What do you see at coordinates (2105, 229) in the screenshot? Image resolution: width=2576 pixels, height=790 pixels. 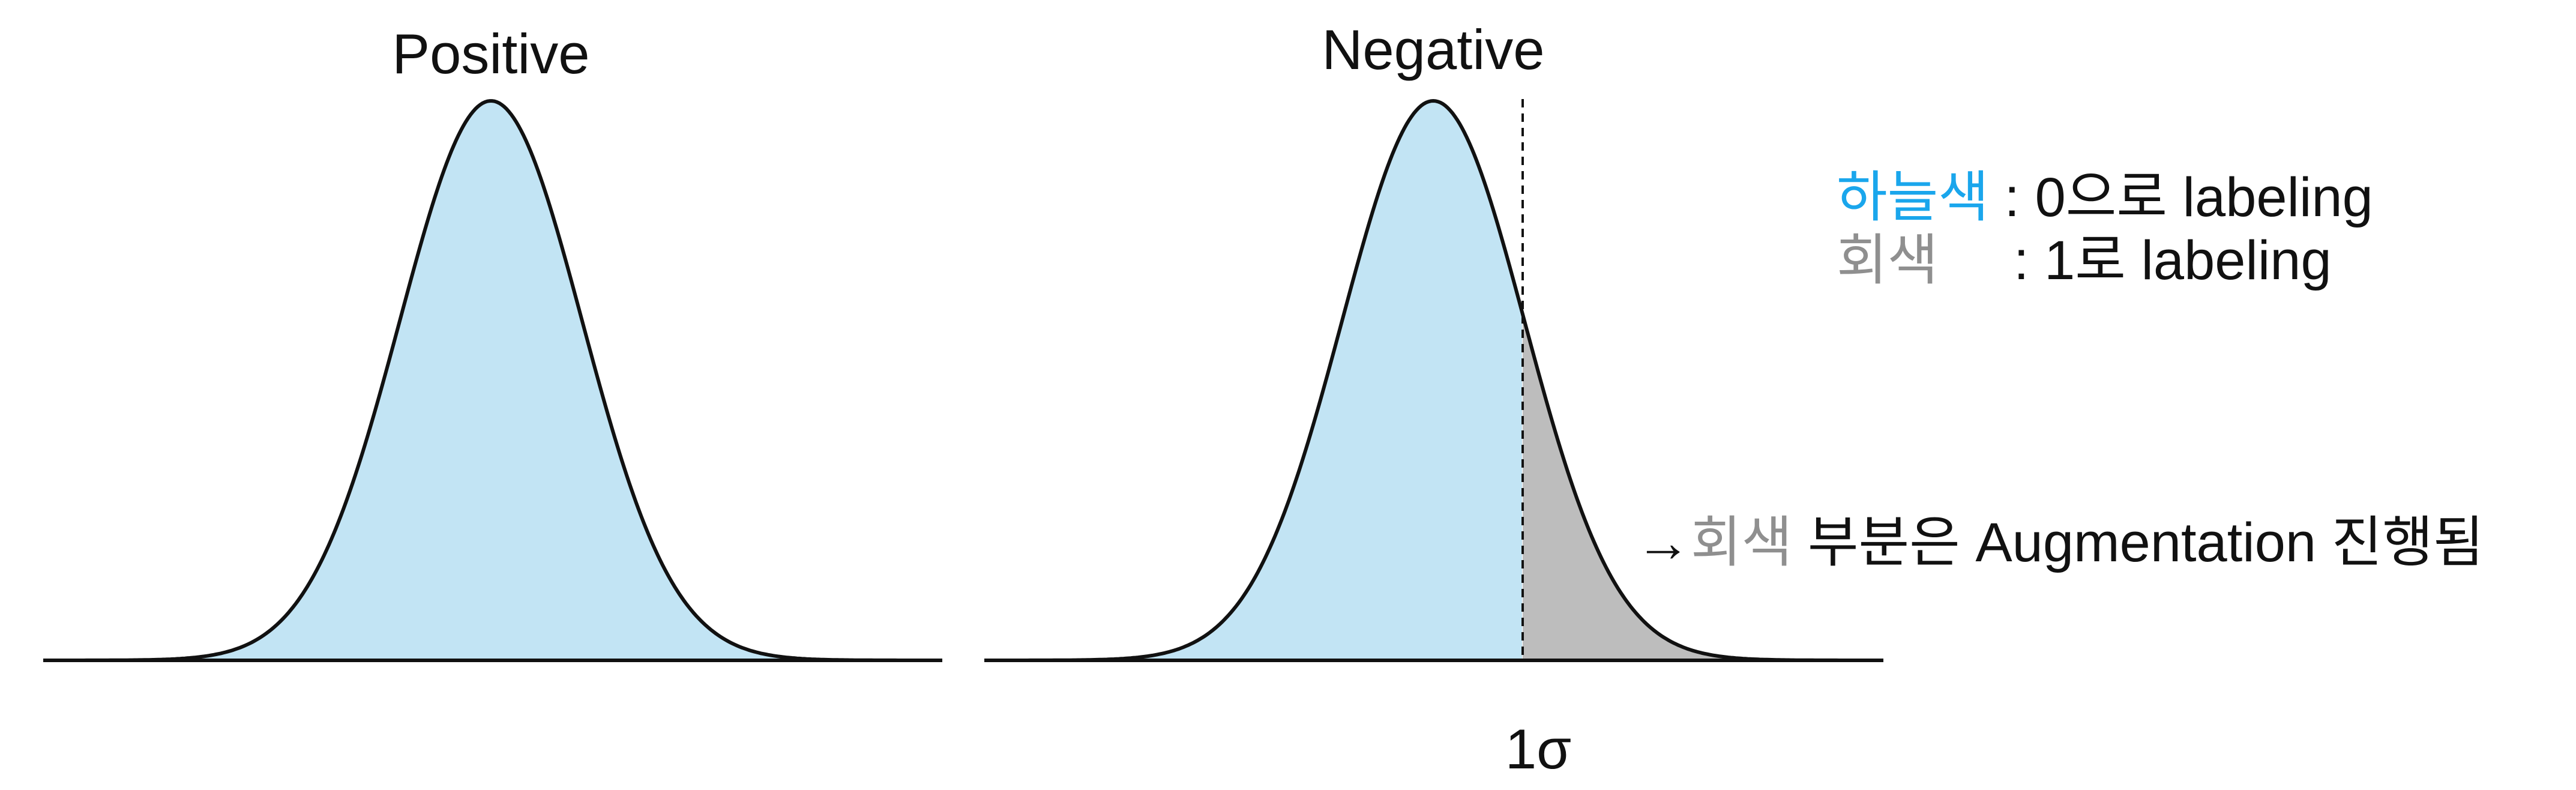 I see `legend: 하늘색 : 0으로 labeling 회색 : 1로 labeling` at bounding box center [2105, 229].